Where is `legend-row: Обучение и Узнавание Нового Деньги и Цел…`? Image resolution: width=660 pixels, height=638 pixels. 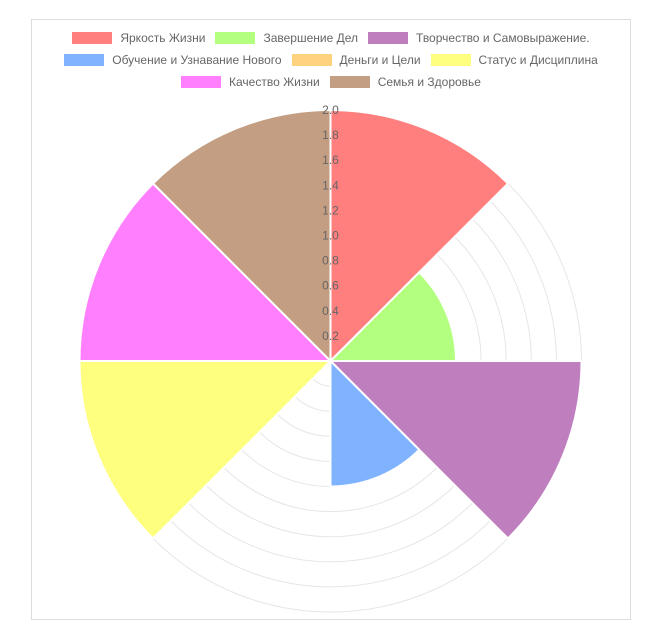 legend-row: Обучение и Узнавание Нового Деньги и Цел… is located at coordinates (331, 60).